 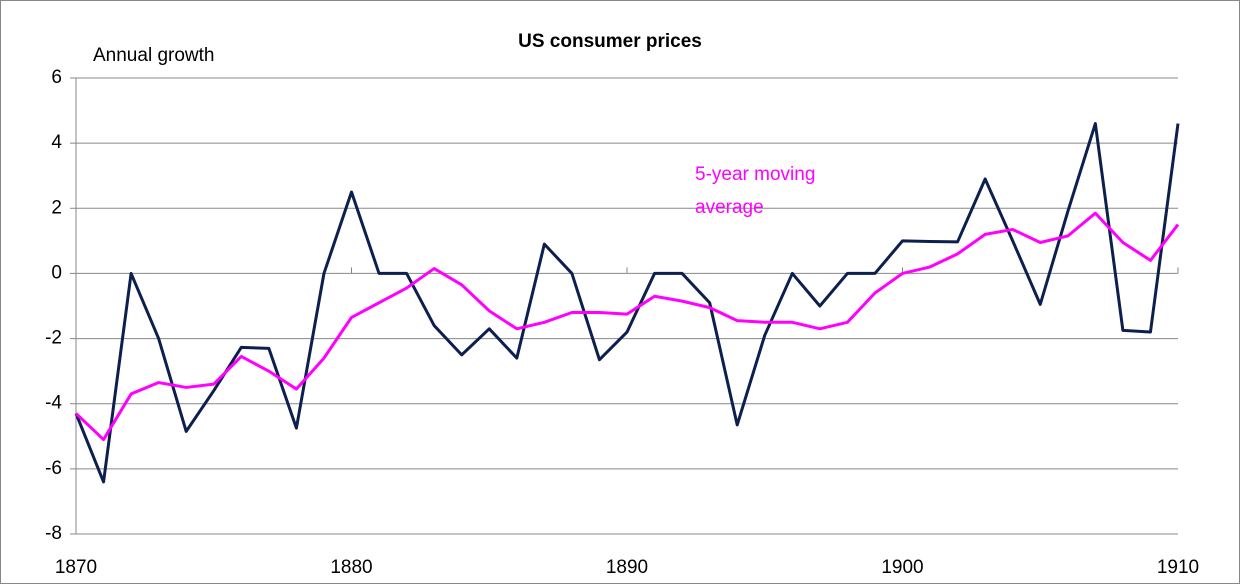 I want to click on series-annotation: 5-year moving average, so click(x=755, y=191).